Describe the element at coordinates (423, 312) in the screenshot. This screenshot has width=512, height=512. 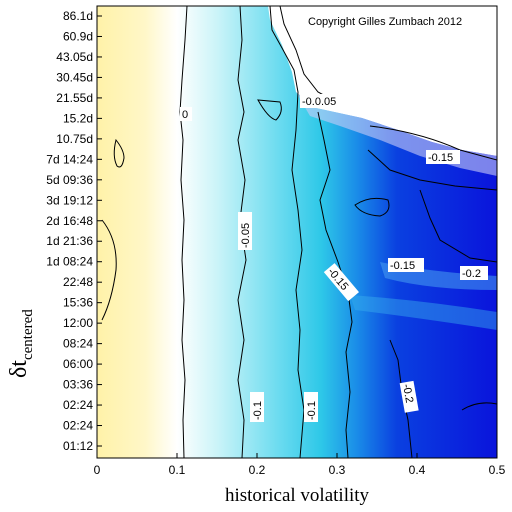
I see `light-streak` at that location.